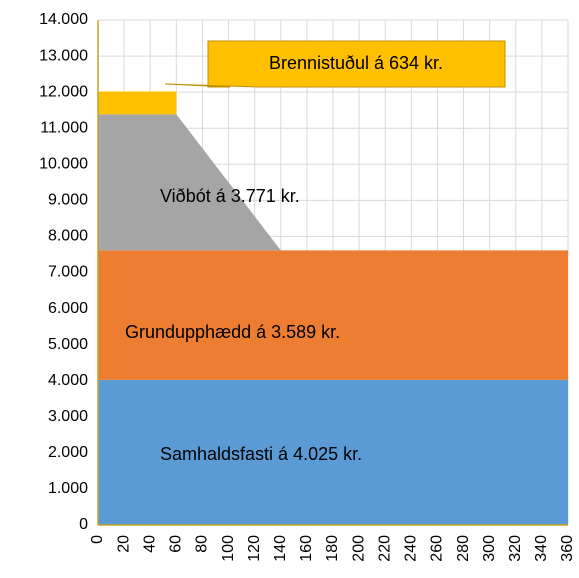  Describe the element at coordinates (254, 548) in the screenshot. I see `x-tick-label: 120` at that location.